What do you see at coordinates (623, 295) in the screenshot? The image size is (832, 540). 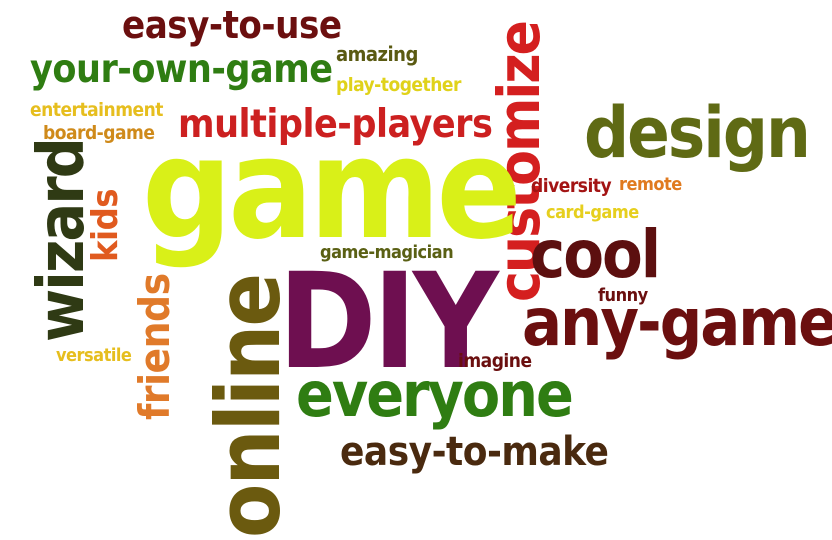 I see `word-funny: funny` at bounding box center [623, 295].